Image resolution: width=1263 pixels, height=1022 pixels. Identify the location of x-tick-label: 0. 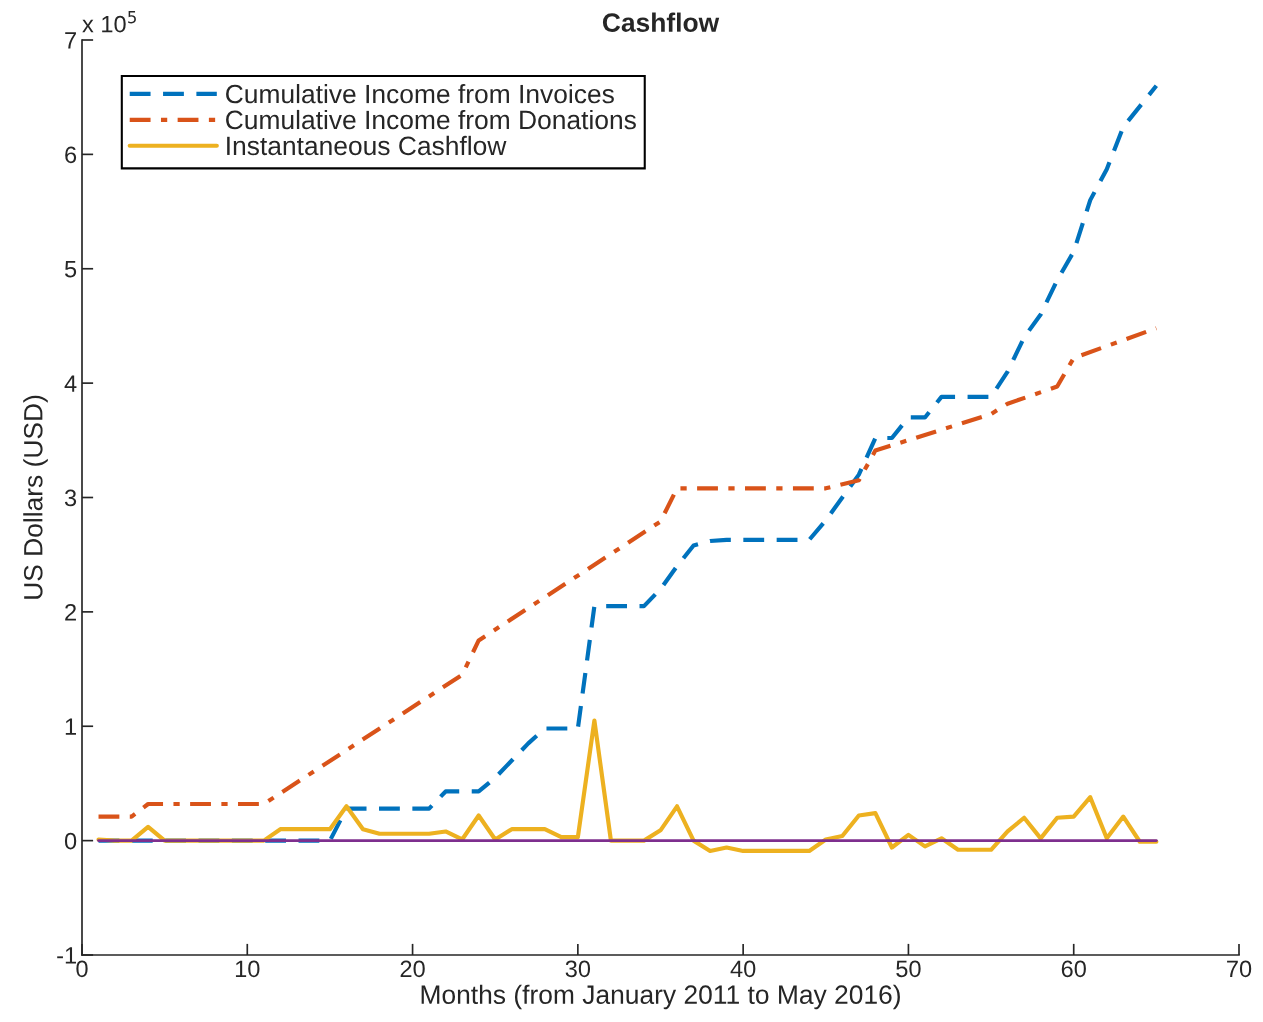
(82, 969).